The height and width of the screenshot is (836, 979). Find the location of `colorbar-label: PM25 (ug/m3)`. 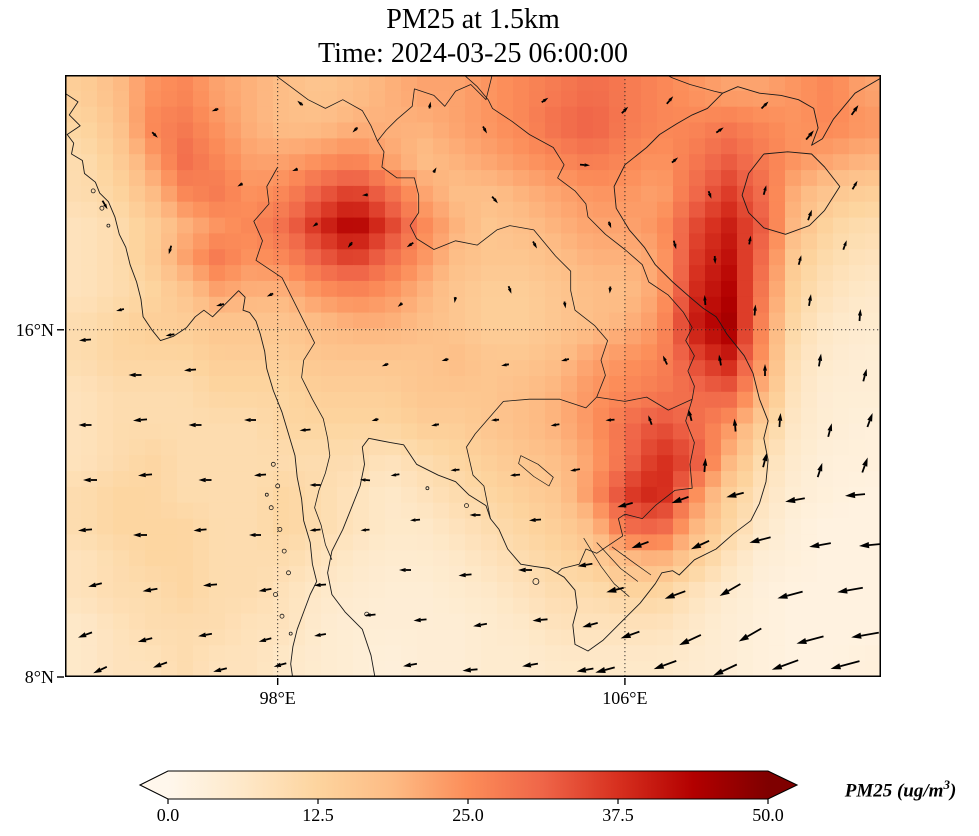

colorbar-label: PM25 (ug/m3) is located at coordinates (900, 786).